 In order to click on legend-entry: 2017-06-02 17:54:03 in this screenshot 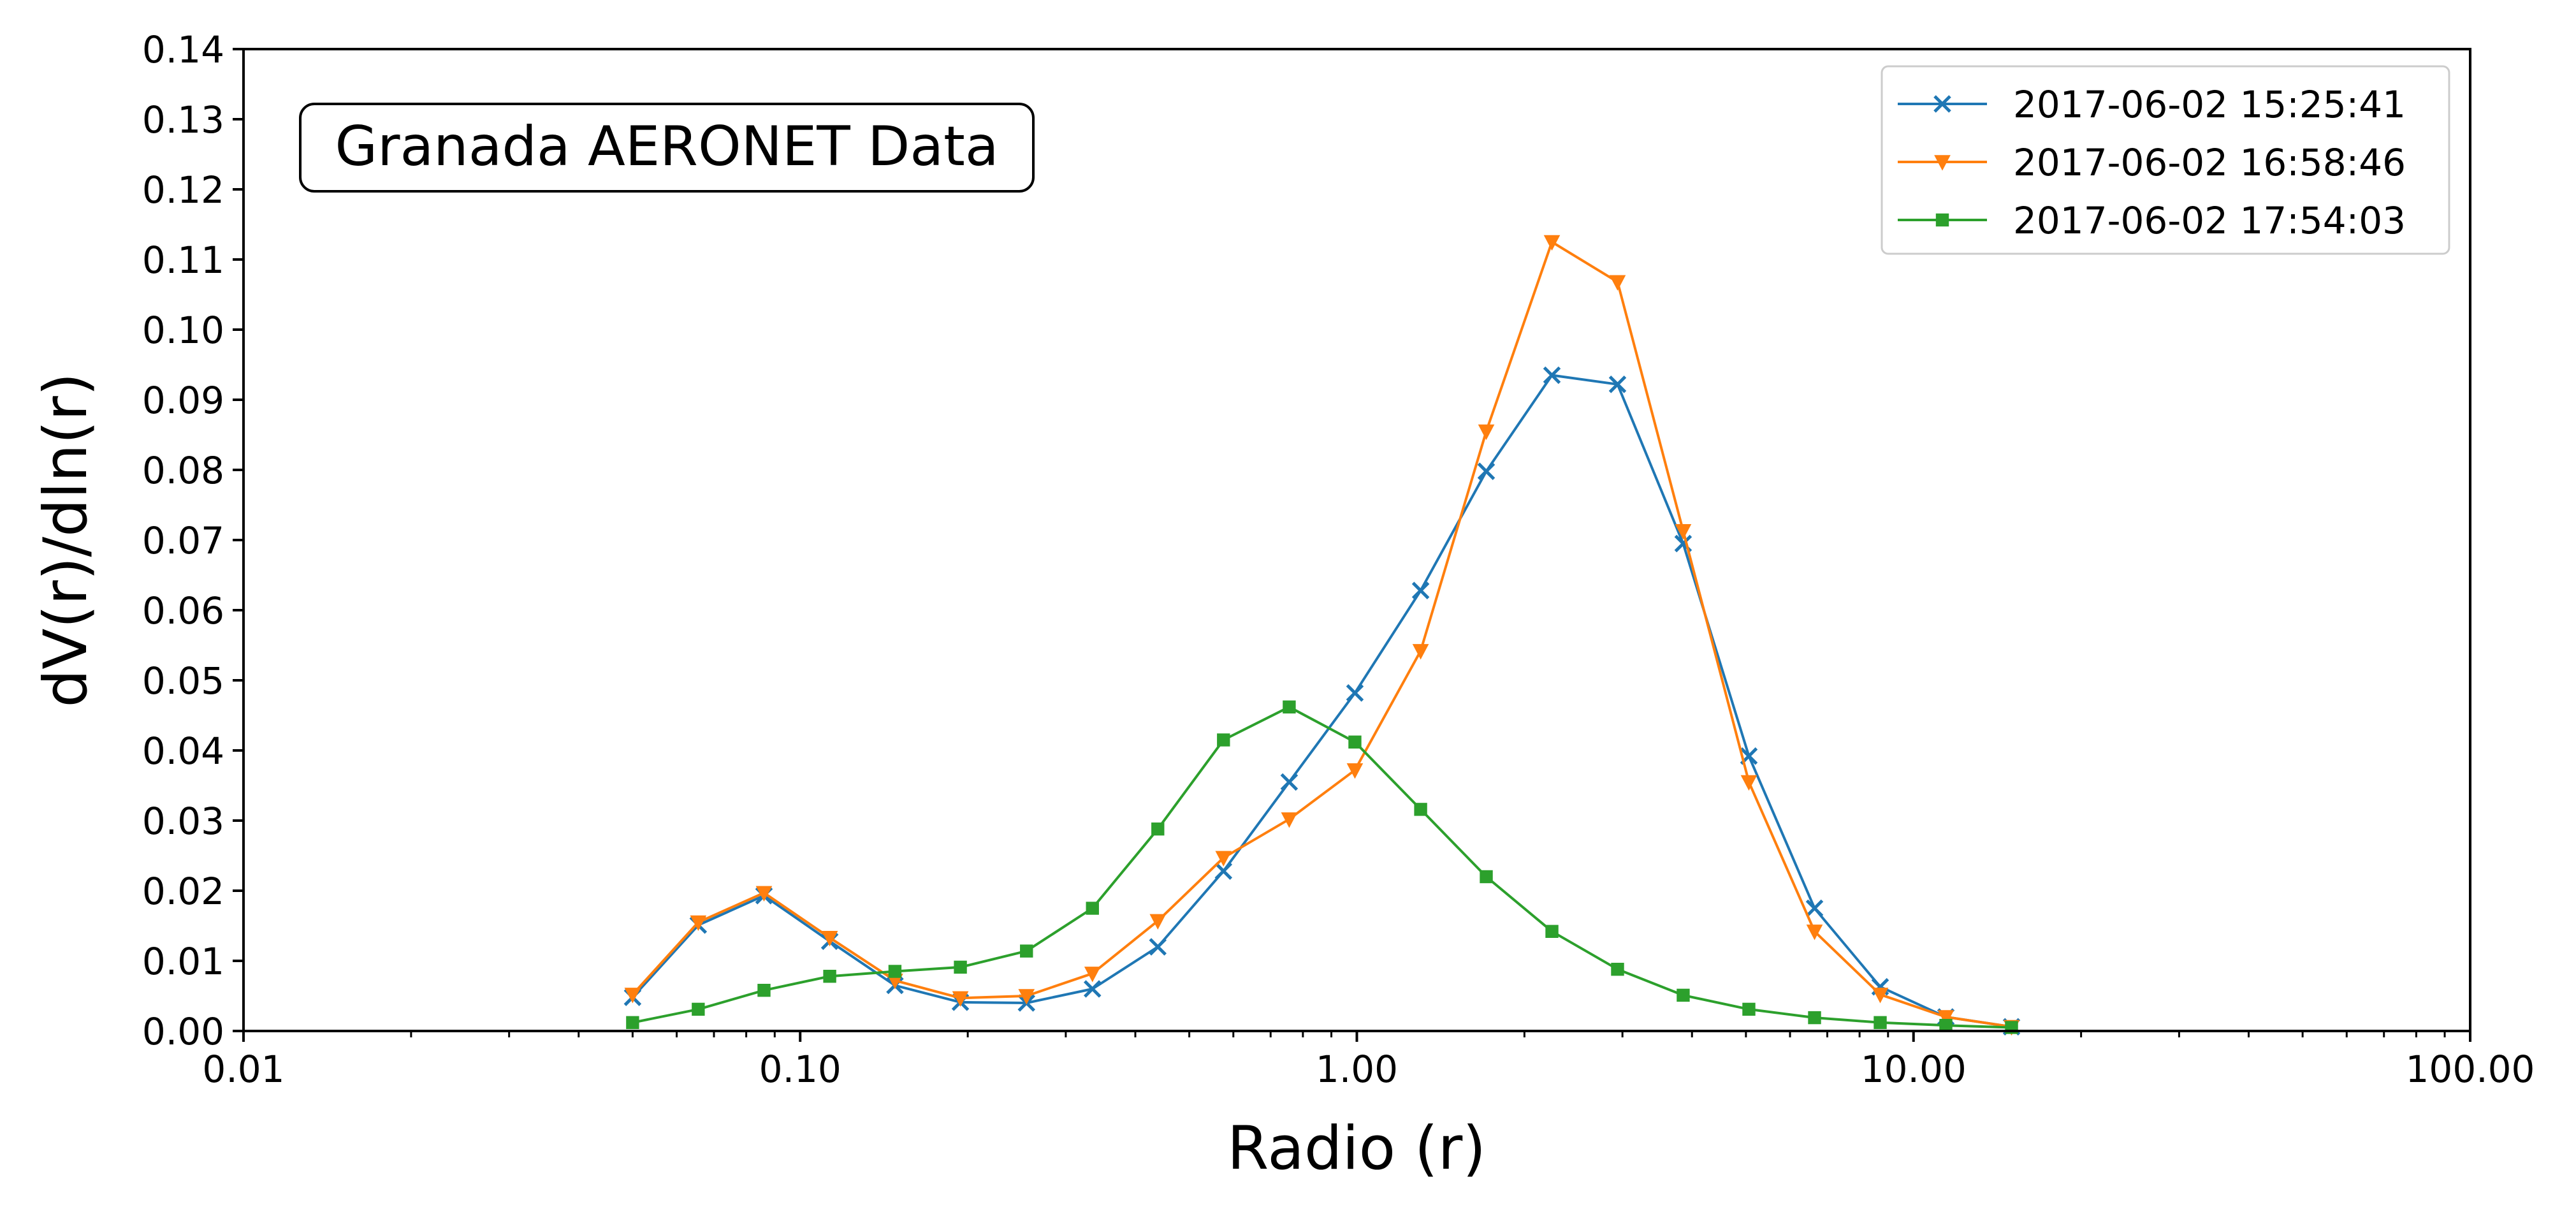, I will do `click(2152, 220)`.